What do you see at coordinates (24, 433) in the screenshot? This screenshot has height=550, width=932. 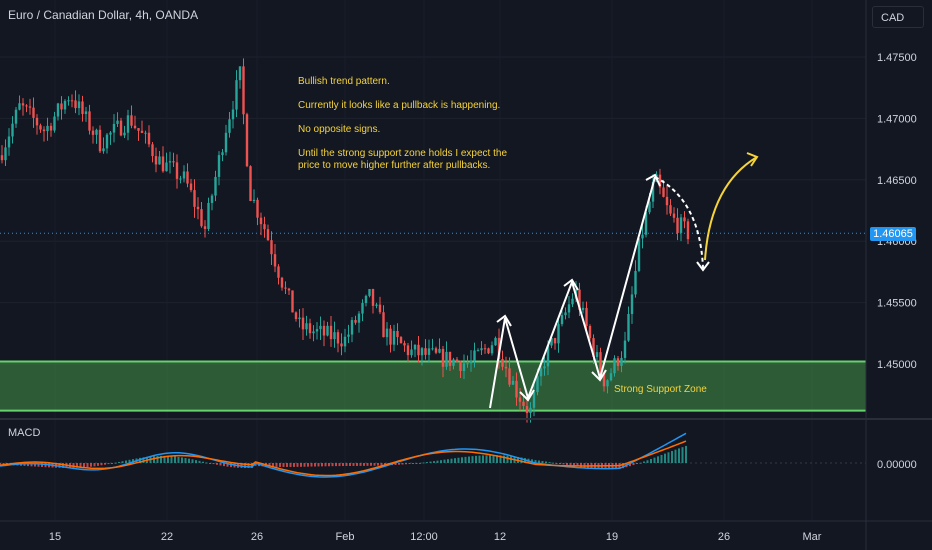 I see `macd-label: MACD` at bounding box center [24, 433].